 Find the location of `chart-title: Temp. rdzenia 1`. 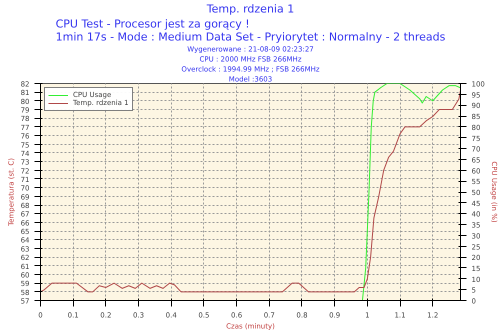

chart-title: Temp. rdzenia 1 is located at coordinates (250, 9).